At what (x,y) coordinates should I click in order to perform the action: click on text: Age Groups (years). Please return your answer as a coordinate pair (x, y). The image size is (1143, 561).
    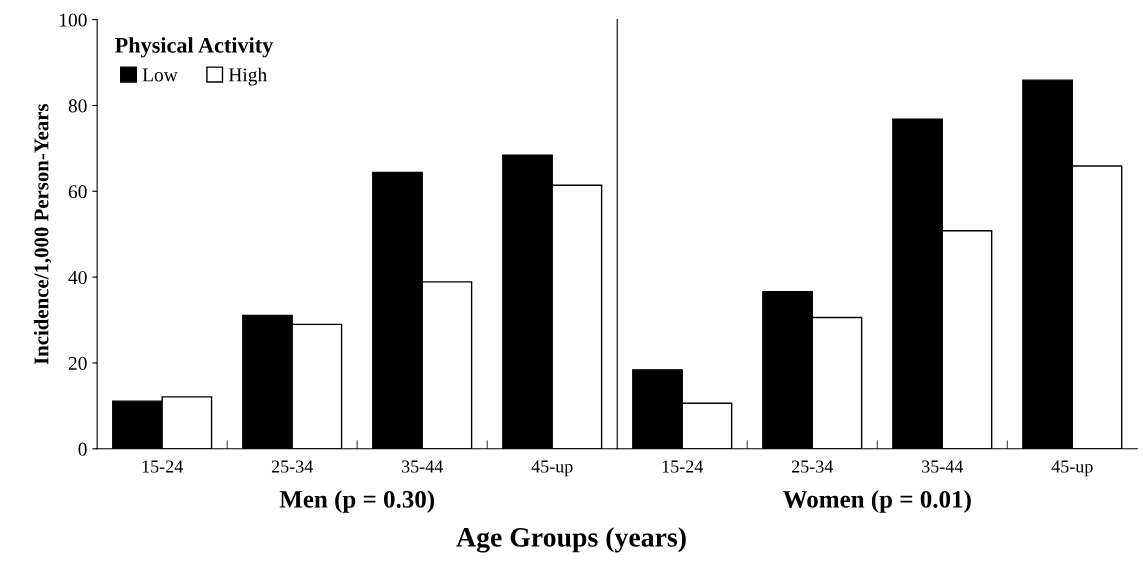
    Looking at the image, I should click on (571, 540).